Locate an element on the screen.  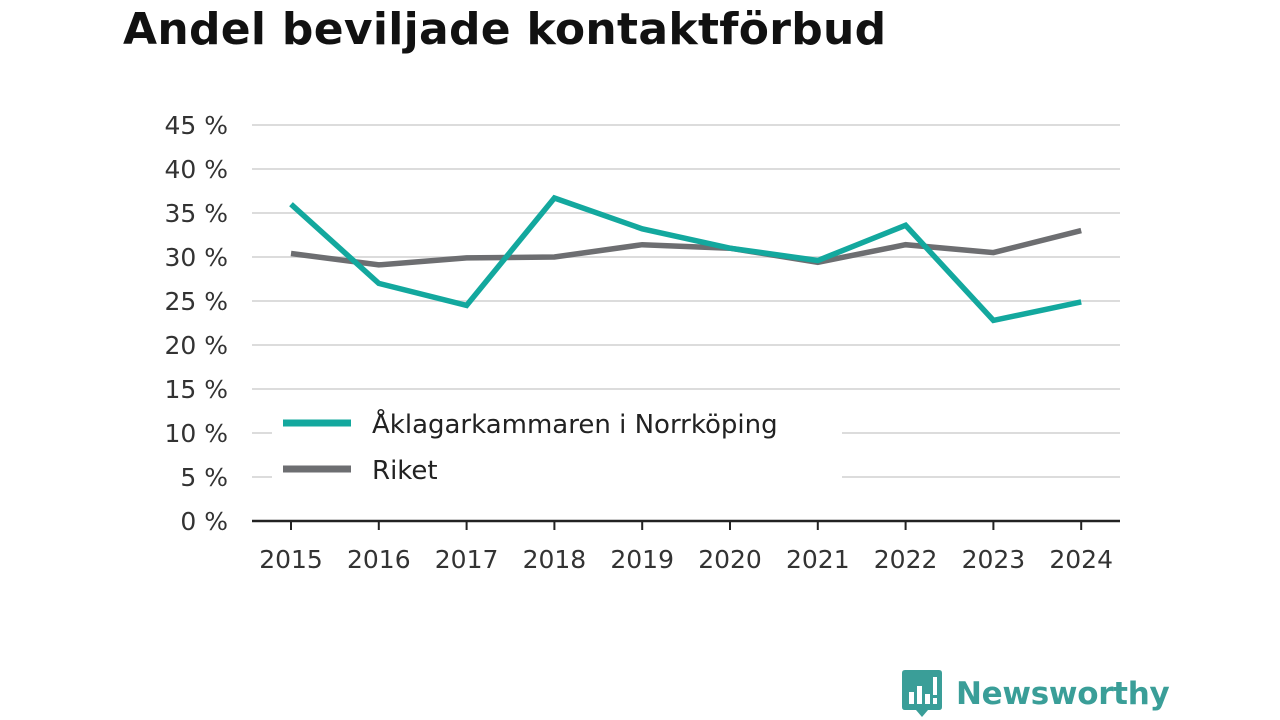
y-tick-label: 20 % is located at coordinates (196, 345).